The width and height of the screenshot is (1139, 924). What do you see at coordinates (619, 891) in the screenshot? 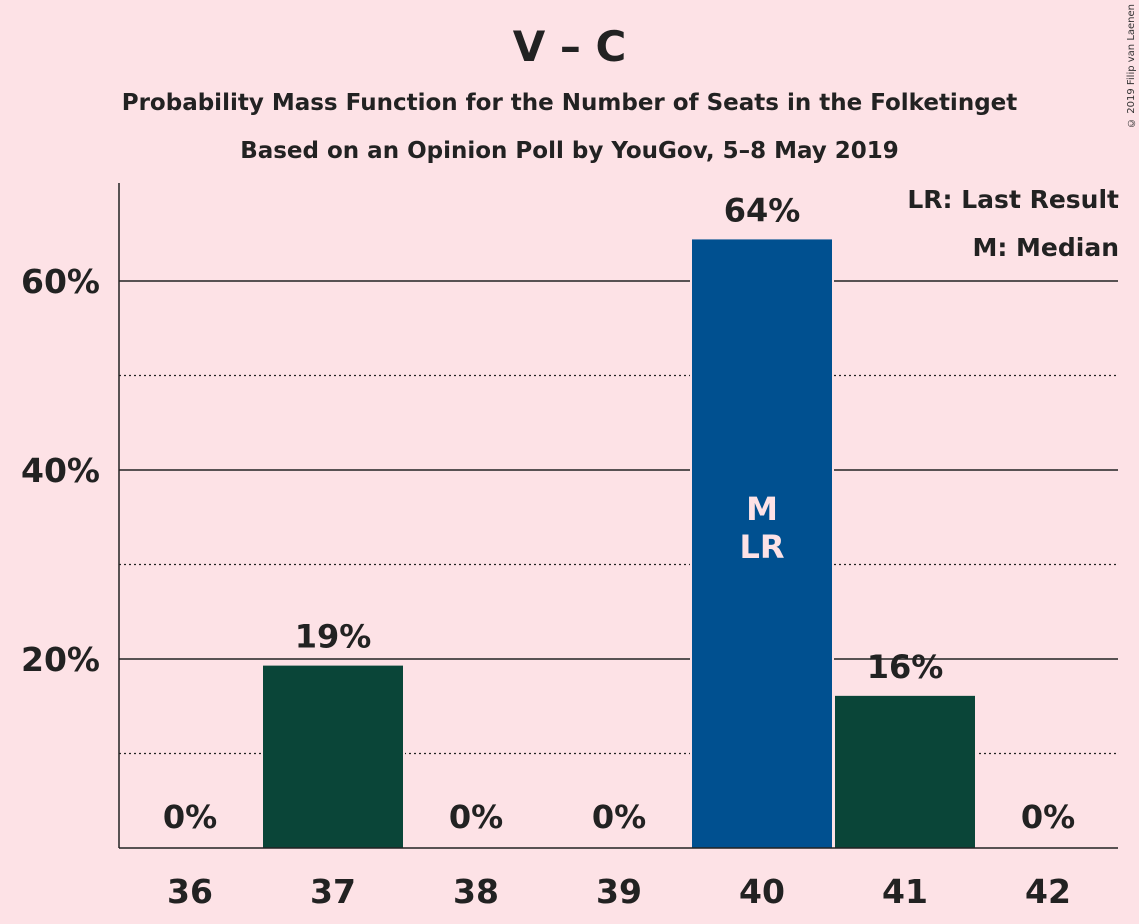
I see `x-tick-label: 39` at bounding box center [619, 891].